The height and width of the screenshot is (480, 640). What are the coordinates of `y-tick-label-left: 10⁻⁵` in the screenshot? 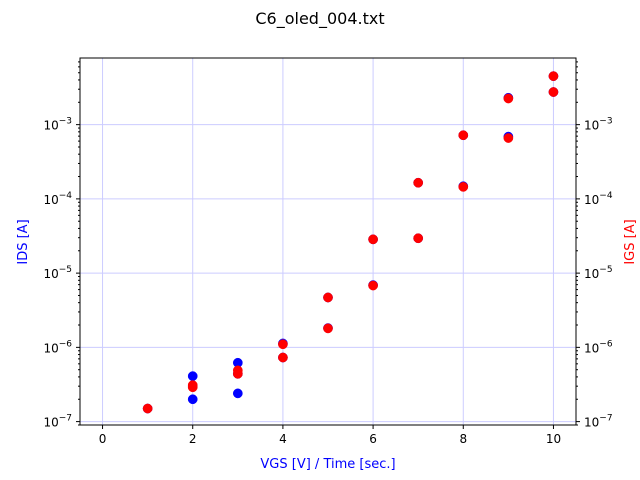 It's located at (57, 273).